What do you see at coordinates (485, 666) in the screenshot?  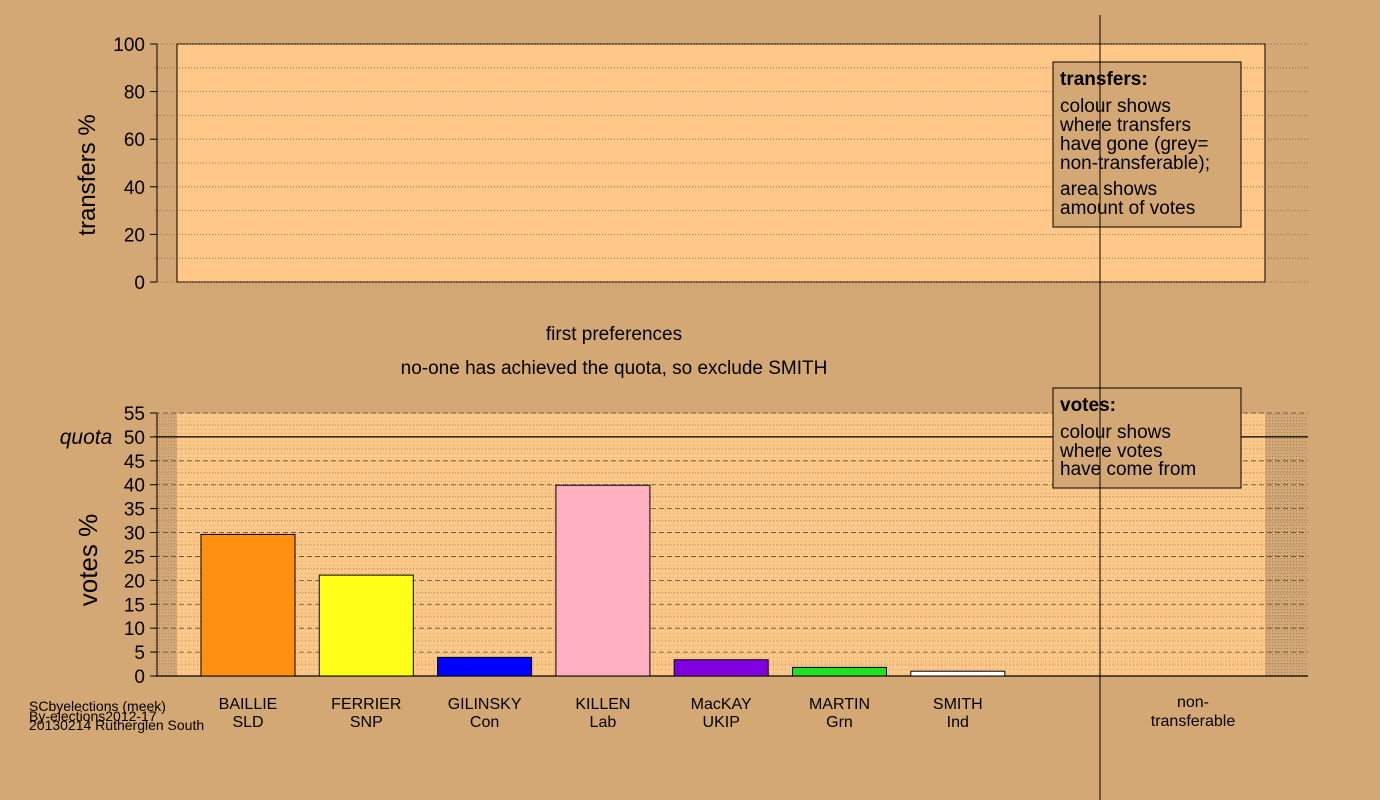 I see `bar-gilinsky` at bounding box center [485, 666].